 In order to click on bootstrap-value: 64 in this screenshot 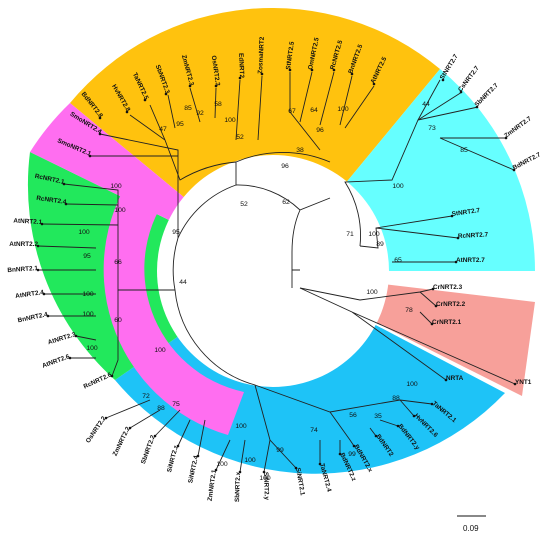, I will do `click(314, 110)`.